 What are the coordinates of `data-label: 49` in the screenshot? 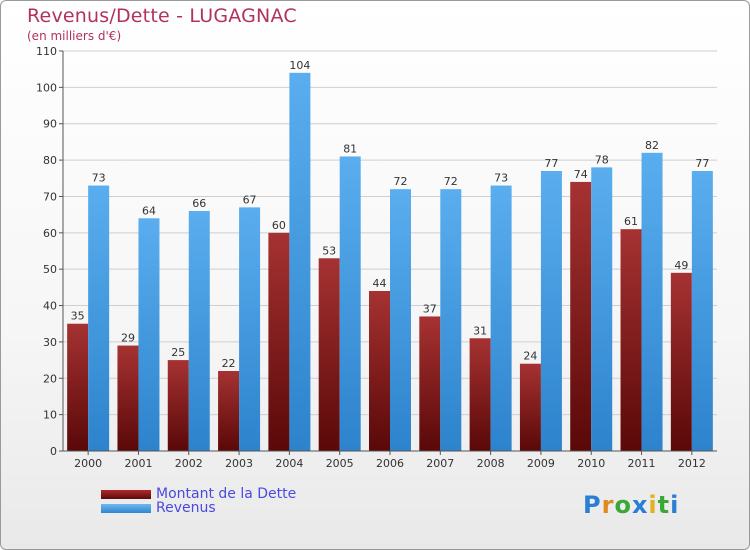 It's located at (681, 265).